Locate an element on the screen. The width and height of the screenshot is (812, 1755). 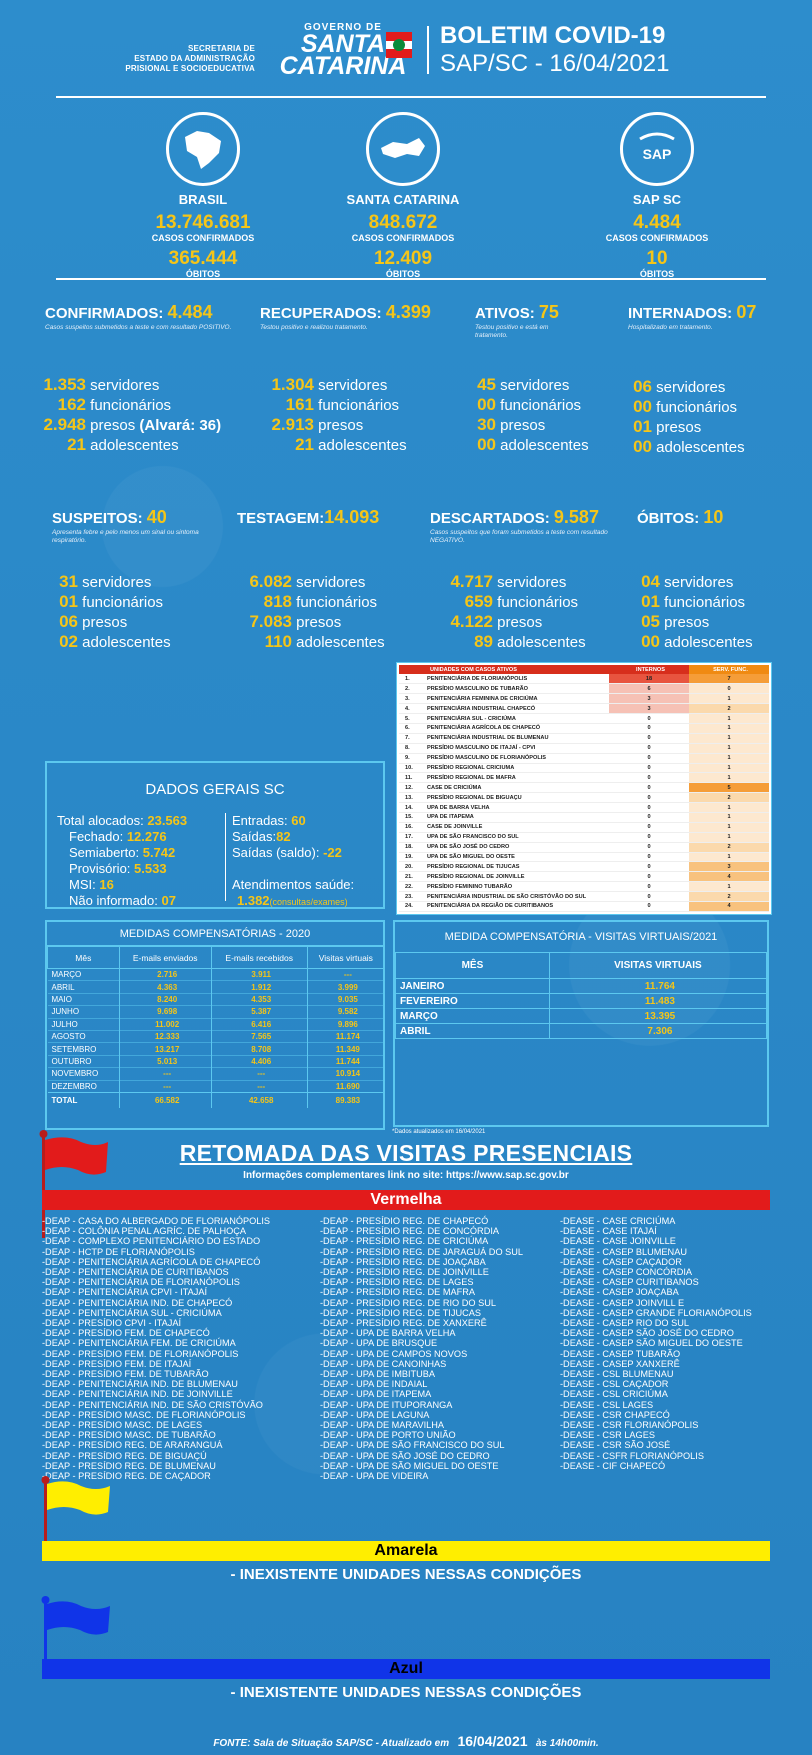
dg-value: 5.533 is located at coordinates (150, 868).